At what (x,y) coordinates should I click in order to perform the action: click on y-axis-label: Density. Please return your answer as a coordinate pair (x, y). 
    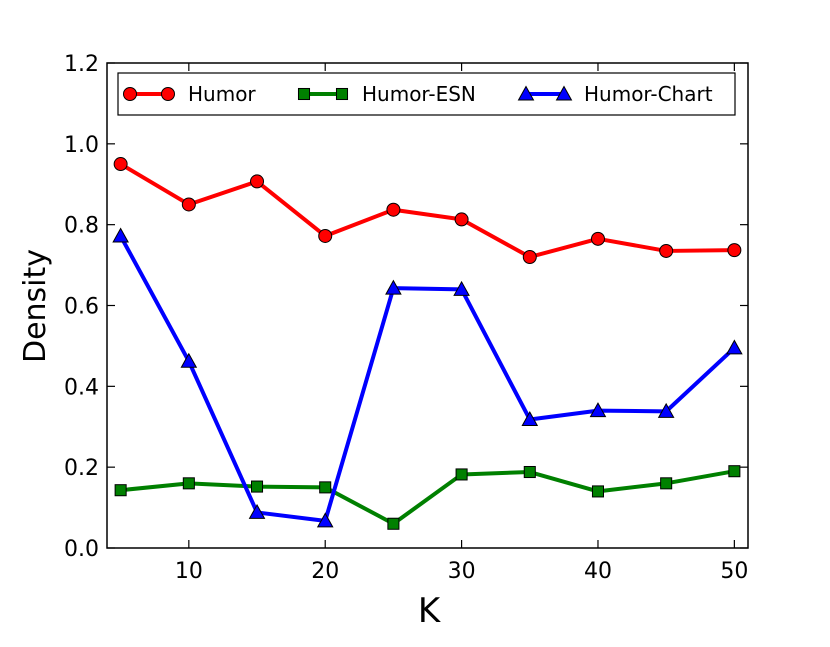
    Looking at the image, I should click on (35, 306).